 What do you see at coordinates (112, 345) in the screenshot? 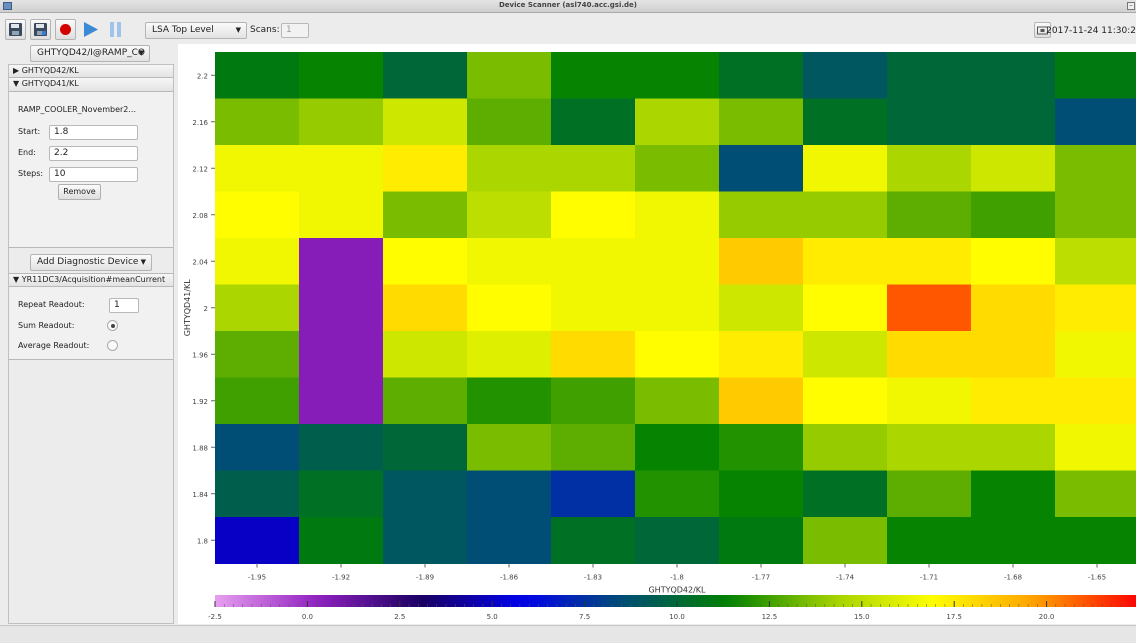
I see `average-readout-radio` at bounding box center [112, 345].